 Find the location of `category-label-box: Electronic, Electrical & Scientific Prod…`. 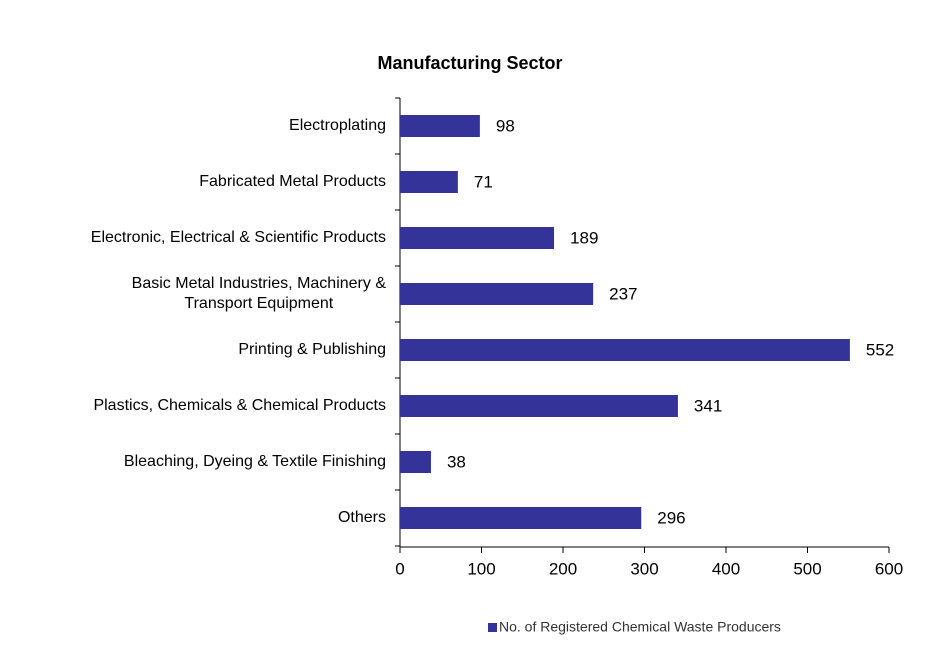

category-label-box: Electronic, Electrical & Scientific Prod… is located at coordinates (238, 238).